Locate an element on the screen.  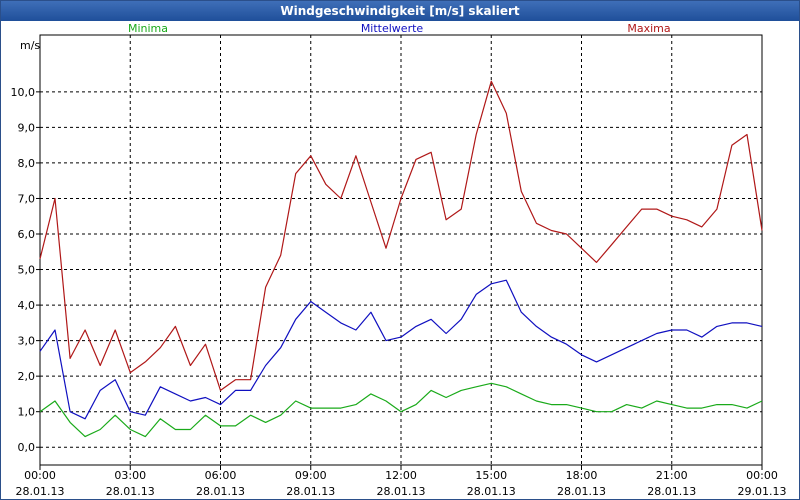
y-tick-label: 5,0 is located at coordinates (27, 270).